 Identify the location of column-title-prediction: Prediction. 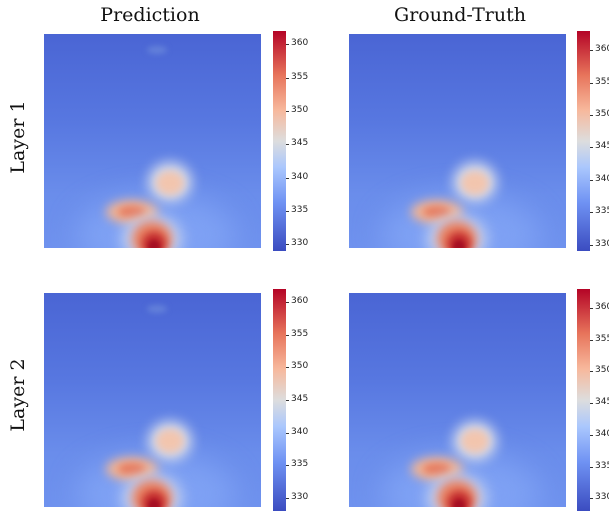
(150, 15).